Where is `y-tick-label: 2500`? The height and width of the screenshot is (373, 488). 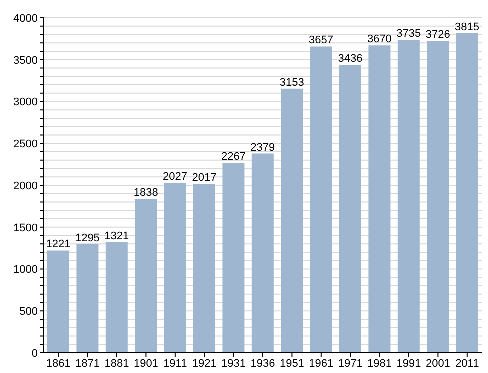 y-tick-label: 2500 is located at coordinates (26, 144).